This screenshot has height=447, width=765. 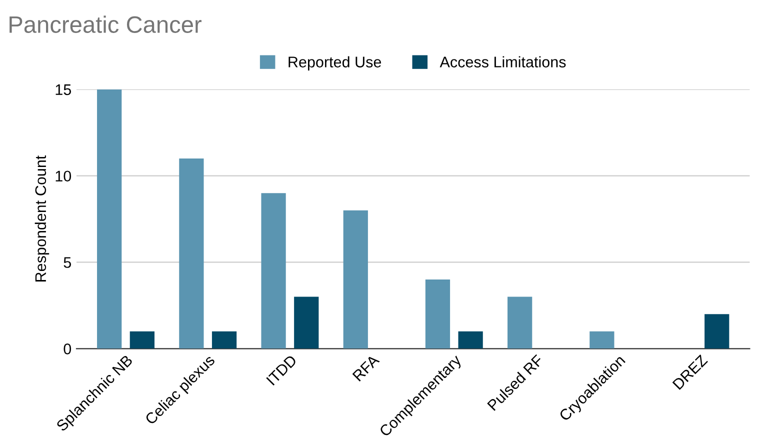 I want to click on legend-label: Reported Use, so click(x=335, y=63).